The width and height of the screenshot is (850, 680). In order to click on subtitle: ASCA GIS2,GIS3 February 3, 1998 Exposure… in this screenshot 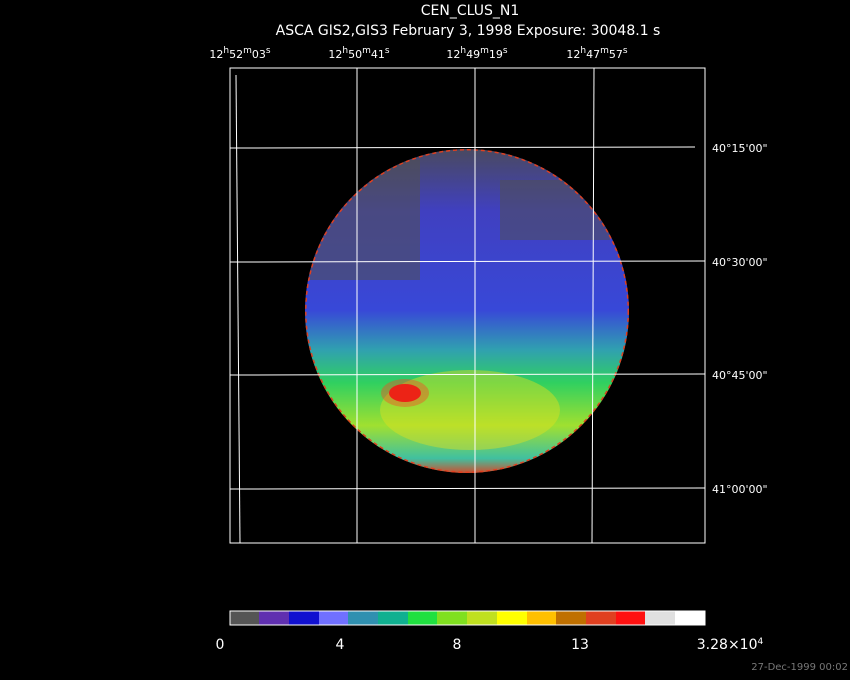, I will do `click(468, 31)`.